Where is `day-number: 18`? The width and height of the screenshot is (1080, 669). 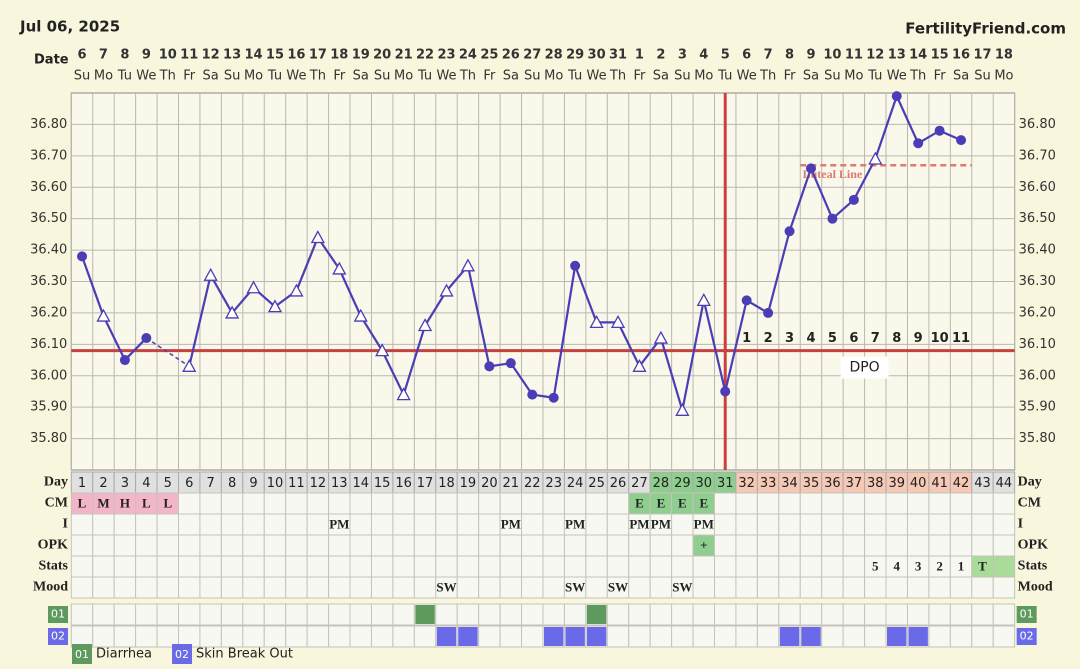 day-number: 18 is located at coordinates (446, 483).